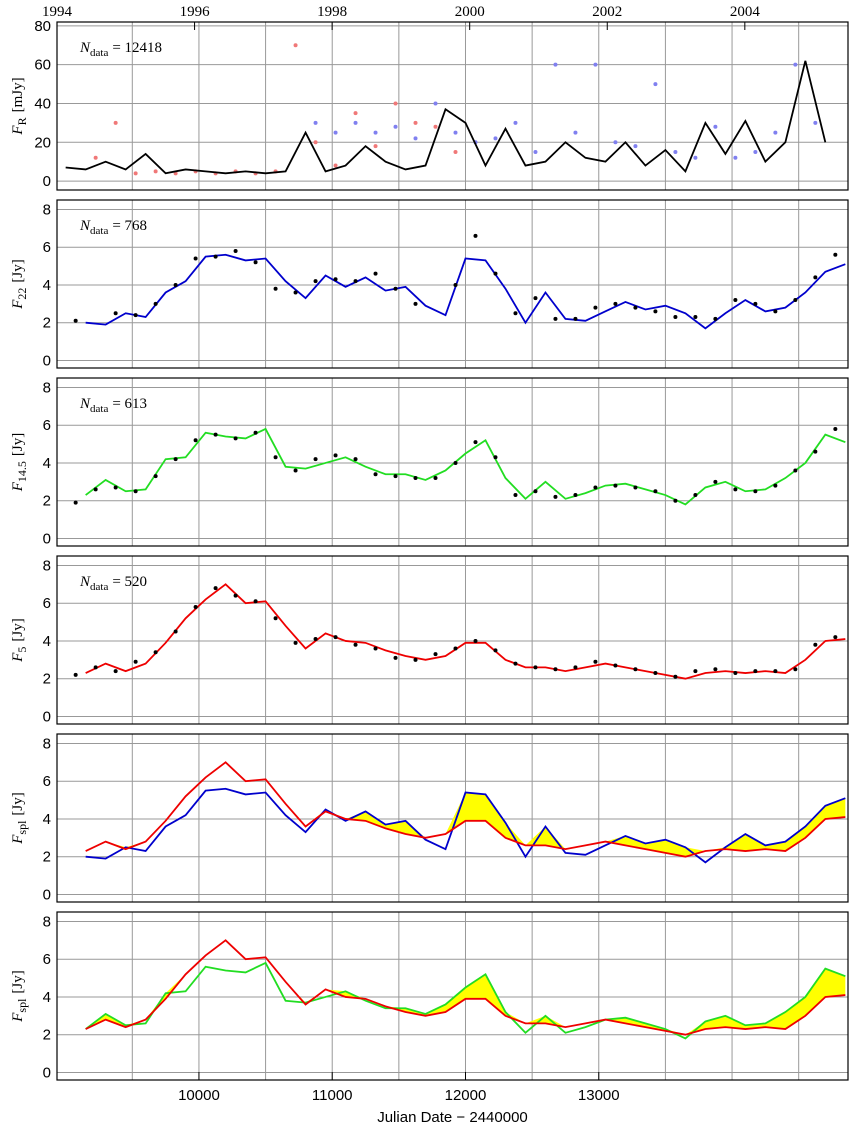 The width and height of the screenshot is (861, 1127). I want to click on x-tick-label: 10000, so click(199, 1095).